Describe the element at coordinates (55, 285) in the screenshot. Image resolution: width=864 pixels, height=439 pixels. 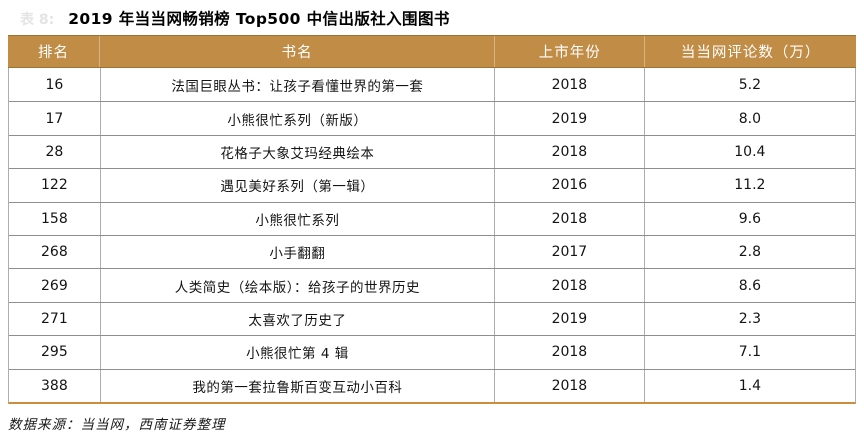
I see `rank-cell: 269` at that location.